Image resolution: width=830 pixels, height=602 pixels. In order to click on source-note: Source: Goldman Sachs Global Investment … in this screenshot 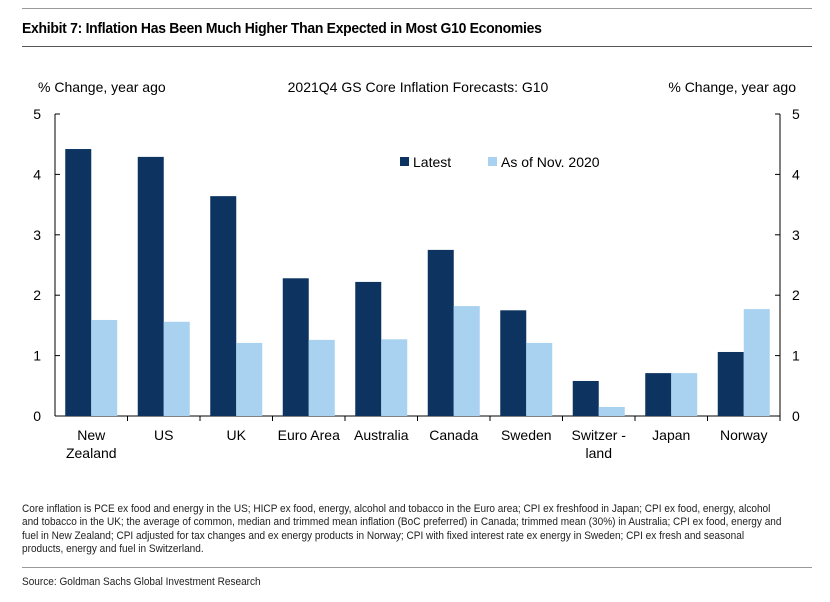, I will do `click(141, 582)`.